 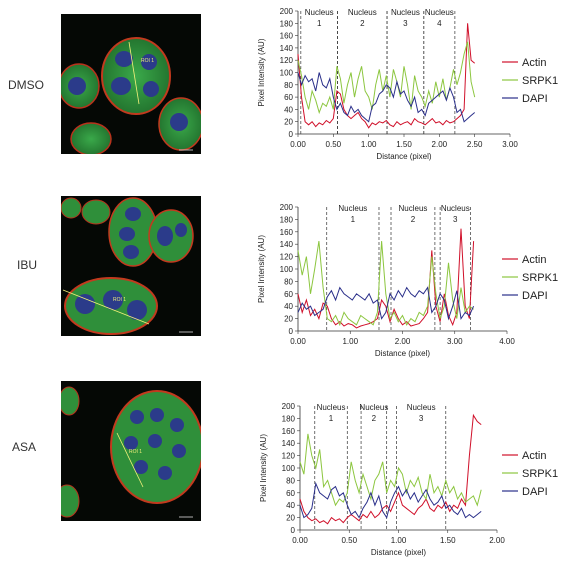 What do you see at coordinates (475, 144) in the screenshot?
I see `x-tick-label: 2.50` at bounding box center [475, 144].